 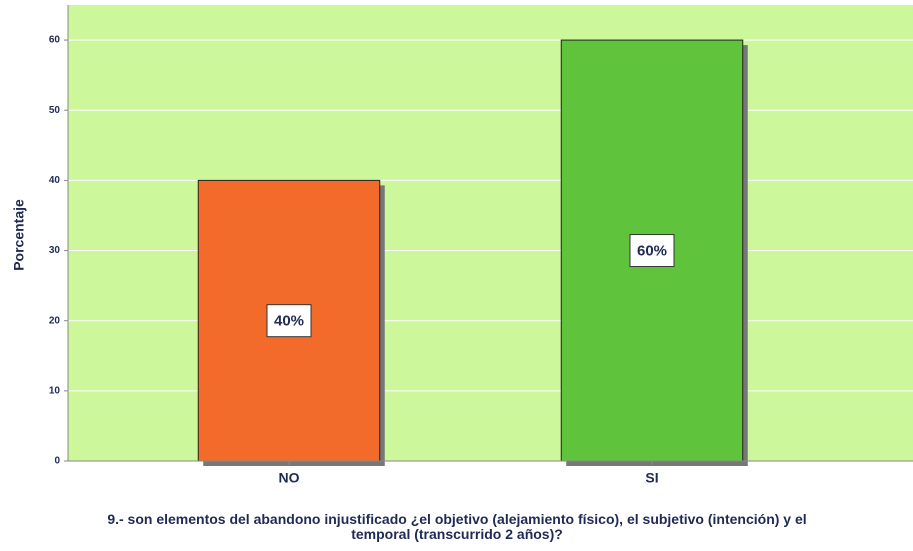 What do you see at coordinates (289, 478) in the screenshot?
I see `x-tick-label: NO` at bounding box center [289, 478].